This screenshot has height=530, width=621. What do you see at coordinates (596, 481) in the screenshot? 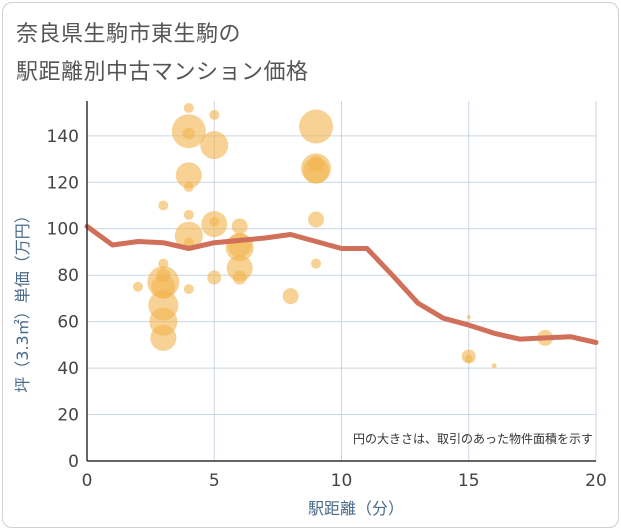
I see `x-tick-label-20: 20` at bounding box center [596, 481].